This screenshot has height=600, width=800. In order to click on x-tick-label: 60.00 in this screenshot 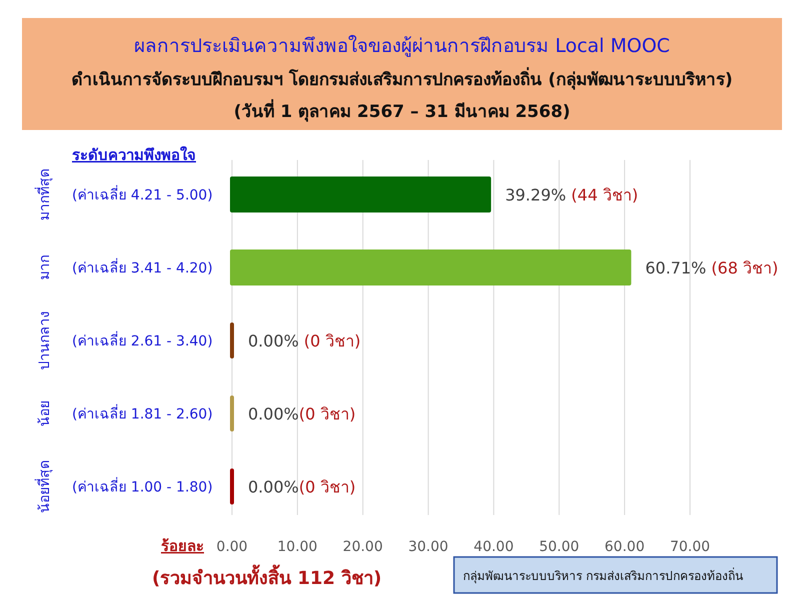, I will do `click(624, 547)`.